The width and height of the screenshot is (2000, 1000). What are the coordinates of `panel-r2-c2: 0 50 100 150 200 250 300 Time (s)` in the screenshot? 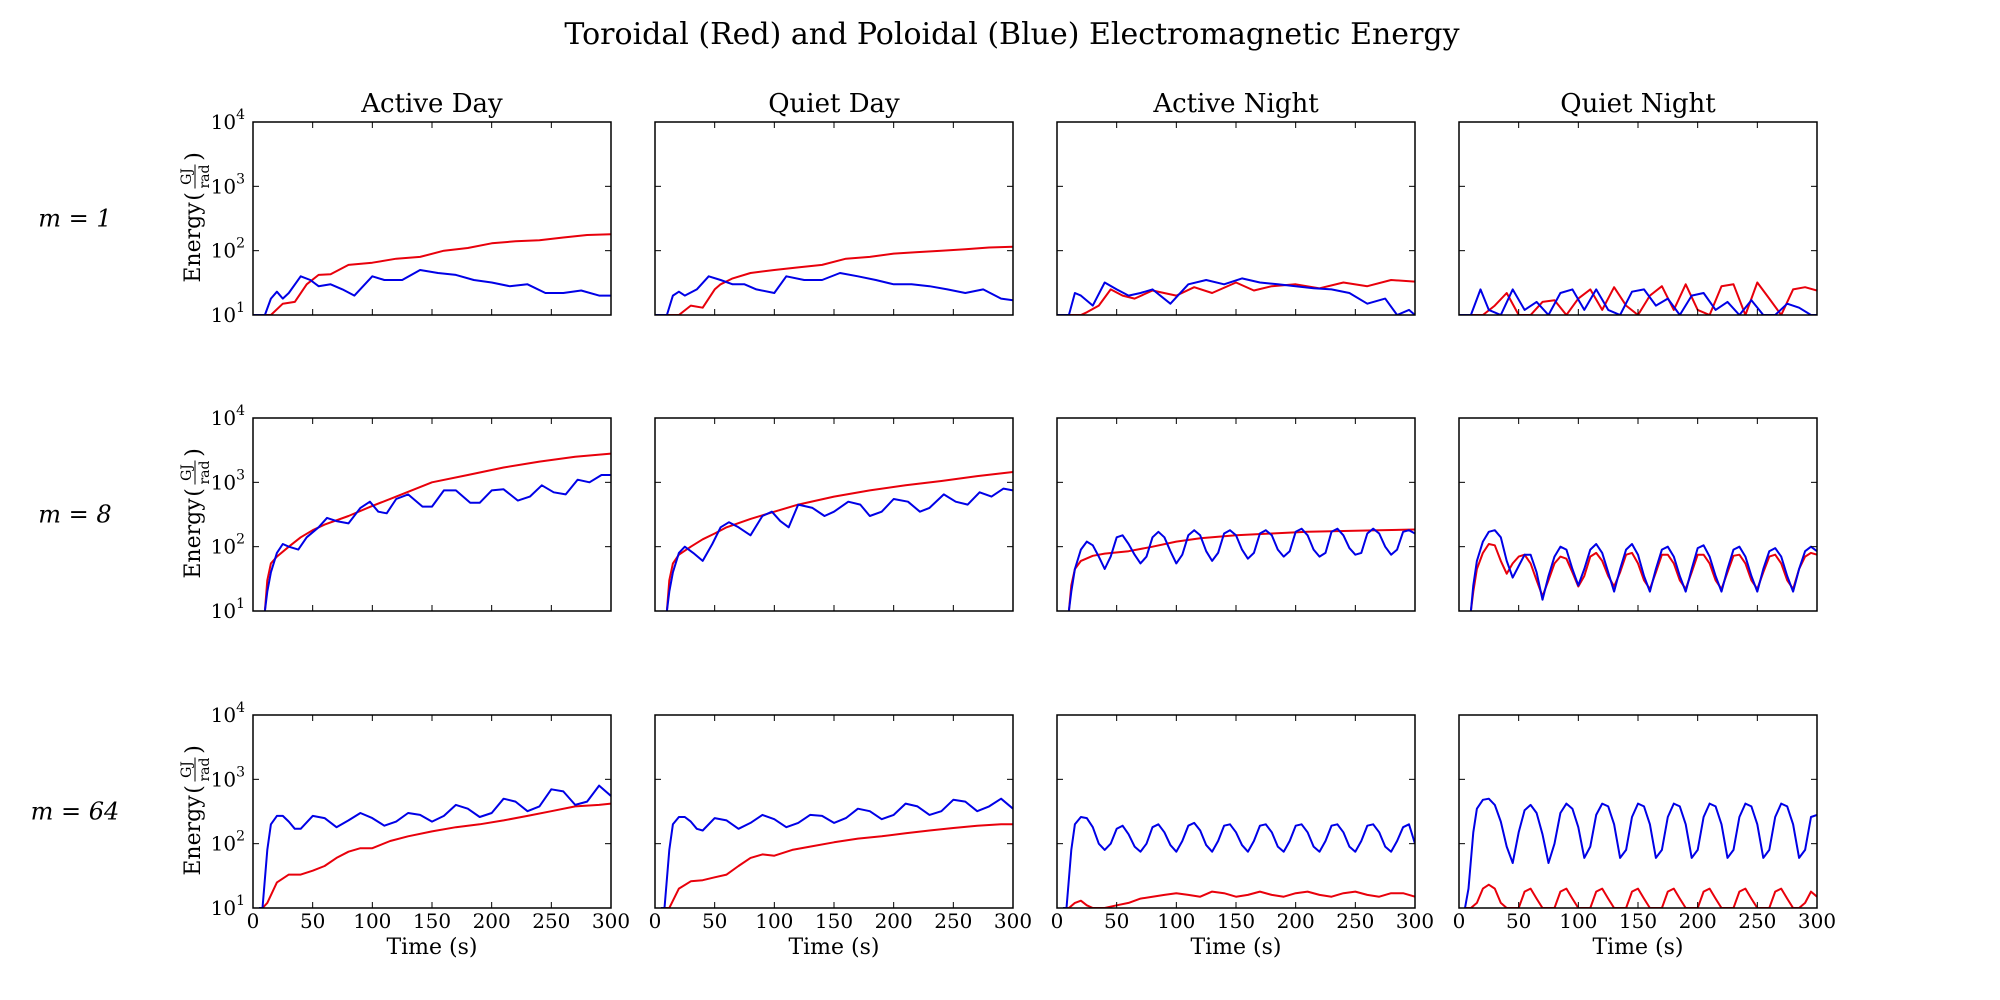 It's located at (1242, 837).